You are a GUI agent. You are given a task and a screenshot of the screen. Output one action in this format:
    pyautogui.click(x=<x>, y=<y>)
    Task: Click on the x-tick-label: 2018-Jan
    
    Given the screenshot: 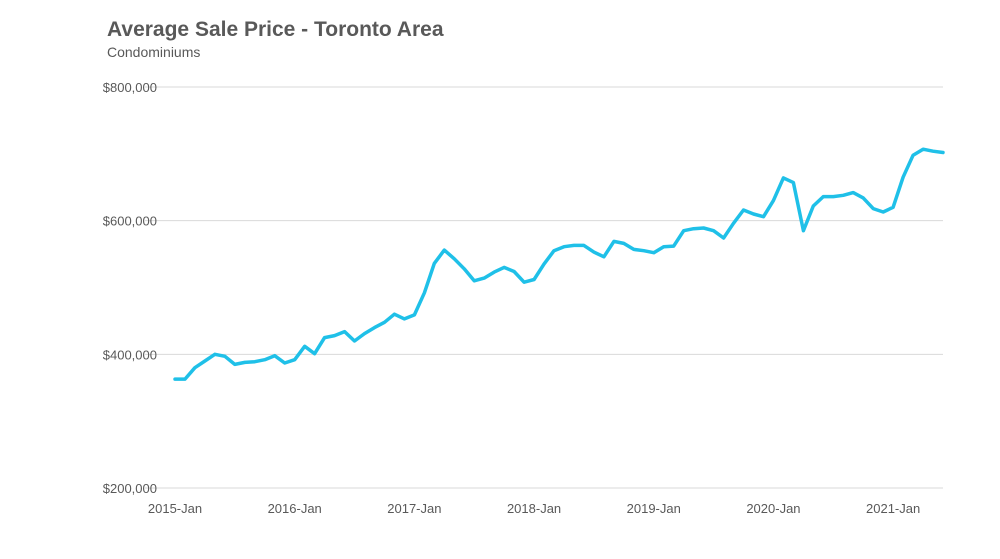 What is the action you would take?
    pyautogui.click(x=534, y=508)
    